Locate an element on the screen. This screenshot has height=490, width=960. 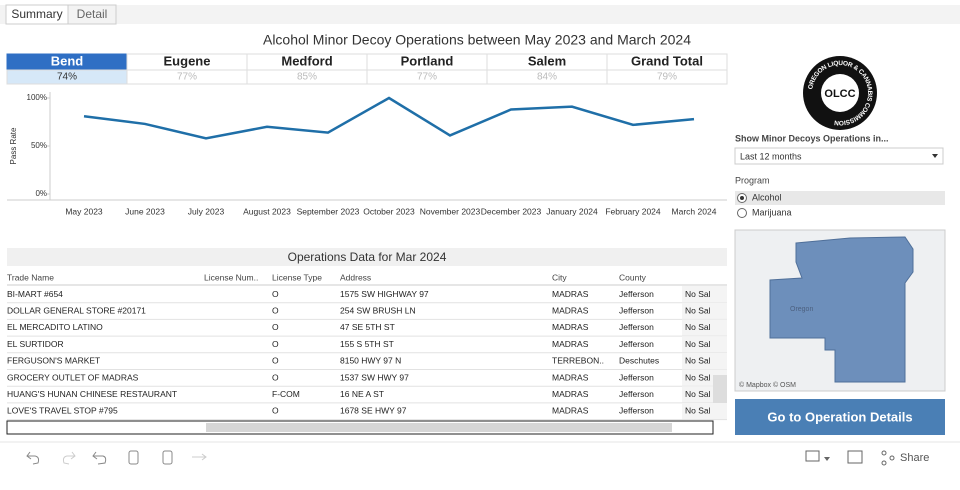
v-scrollbar is located at coordinates (720, 389).